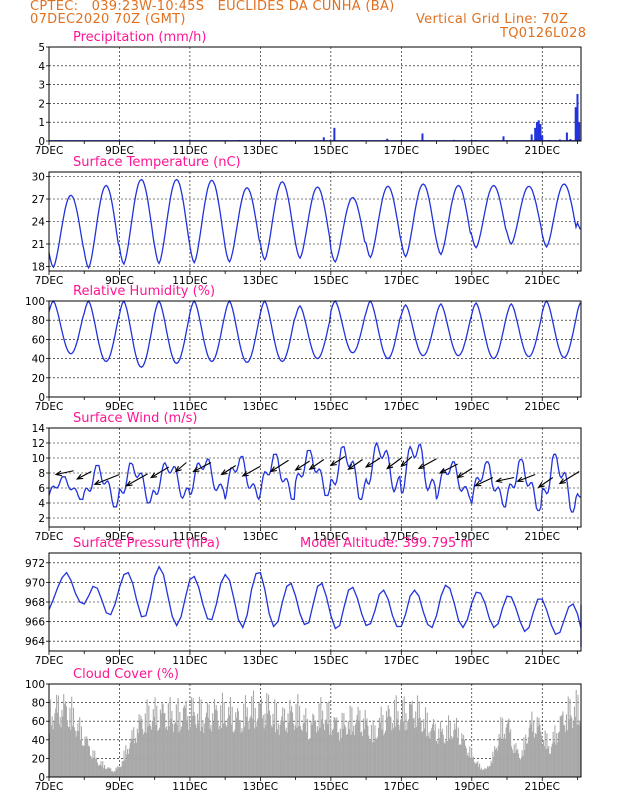  What do you see at coordinates (386, 543) in the screenshot?
I see `panel-annotation: Model Altitude: 399.795 m` at bounding box center [386, 543].